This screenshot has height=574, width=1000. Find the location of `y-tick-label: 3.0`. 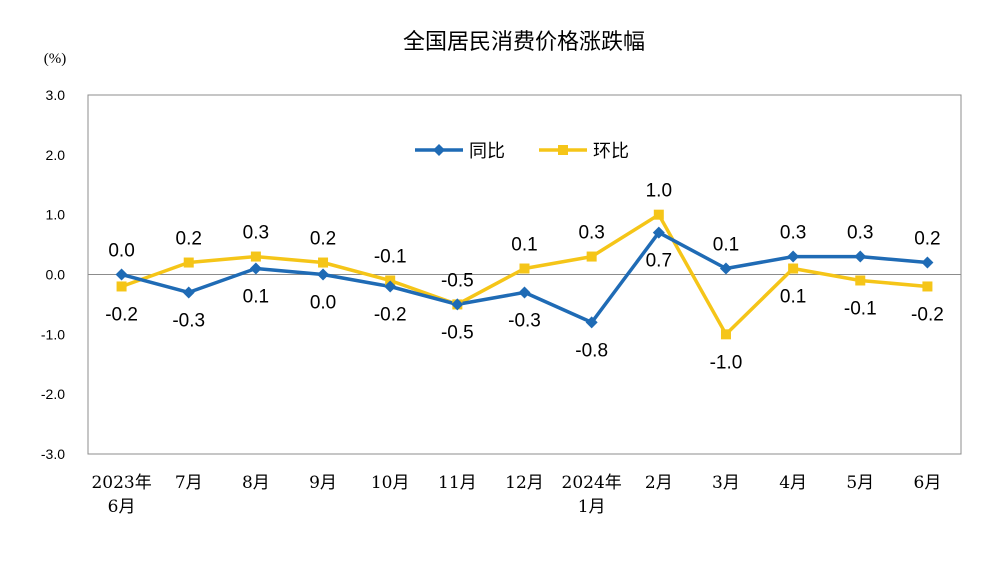

y-tick-label: 3.0 is located at coordinates (56, 95).